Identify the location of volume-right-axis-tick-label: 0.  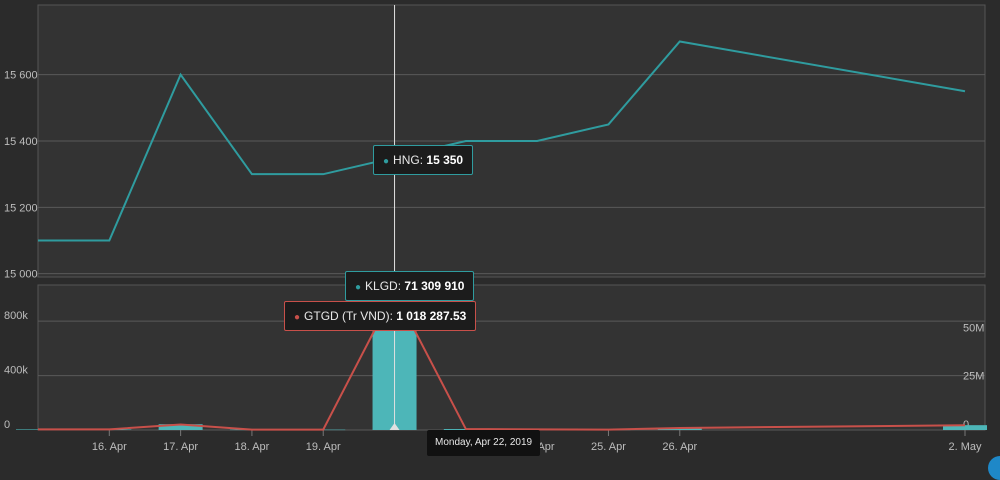
(966, 425).